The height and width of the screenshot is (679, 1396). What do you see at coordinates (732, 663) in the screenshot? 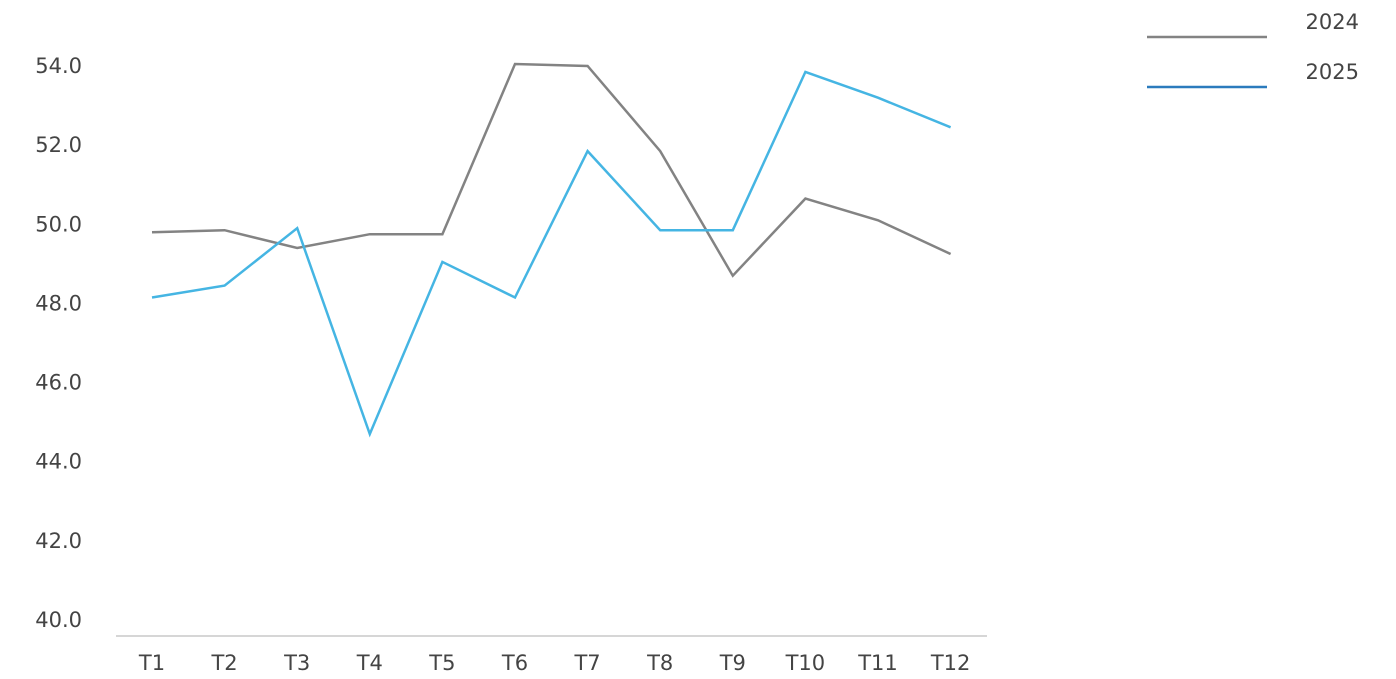
I see `x-tick-label: T9` at bounding box center [732, 663].